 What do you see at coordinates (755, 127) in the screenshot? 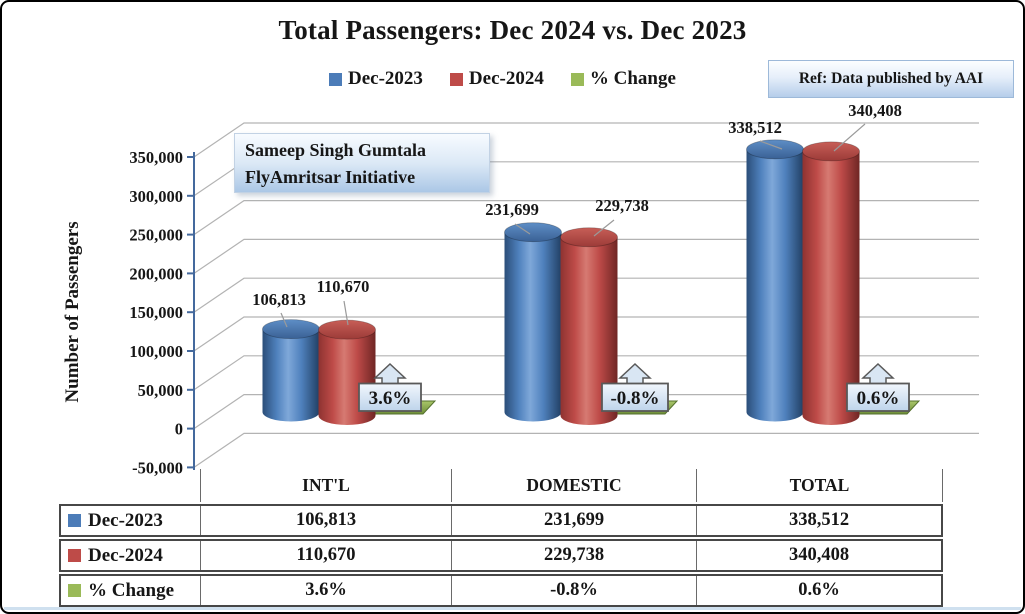
I see `data-label-dec-2023-total: 338,512` at bounding box center [755, 127].